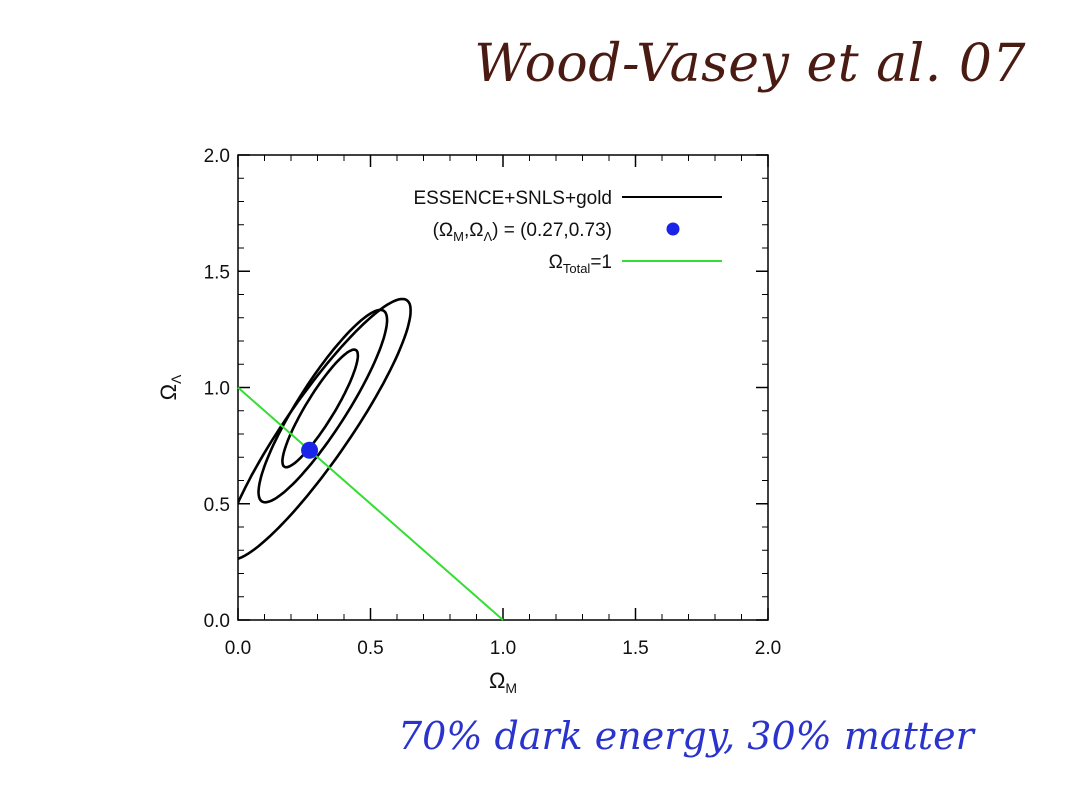  What do you see at coordinates (217, 156) in the screenshot?
I see `y-tick-label: 2.0` at bounding box center [217, 156].